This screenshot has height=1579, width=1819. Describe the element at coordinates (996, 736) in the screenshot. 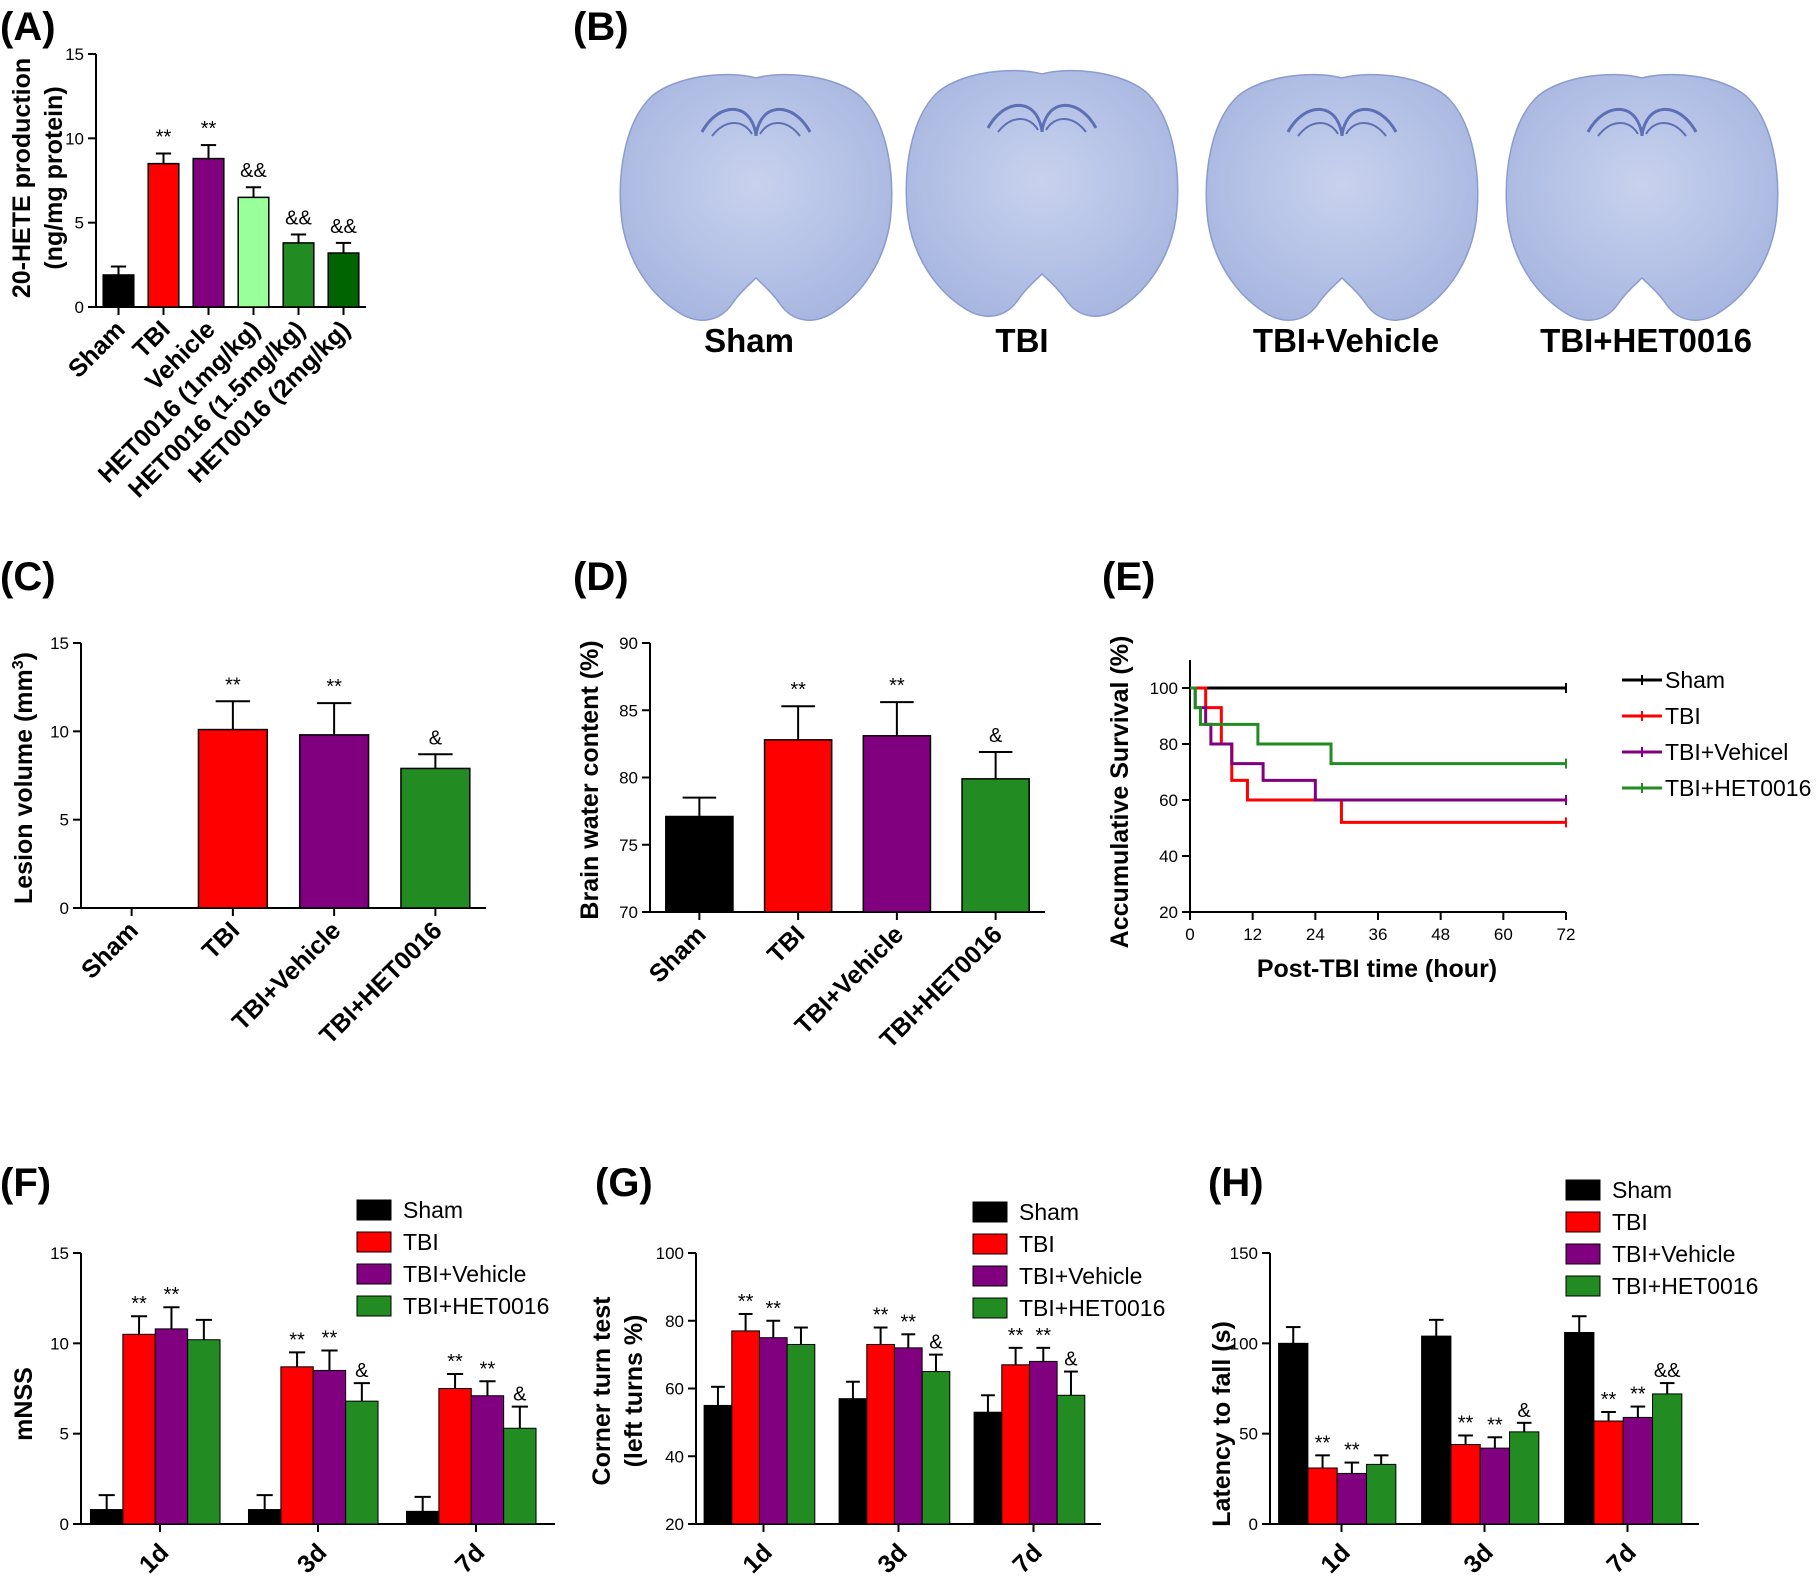

I see `panel-d-significance-label: &` at that location.